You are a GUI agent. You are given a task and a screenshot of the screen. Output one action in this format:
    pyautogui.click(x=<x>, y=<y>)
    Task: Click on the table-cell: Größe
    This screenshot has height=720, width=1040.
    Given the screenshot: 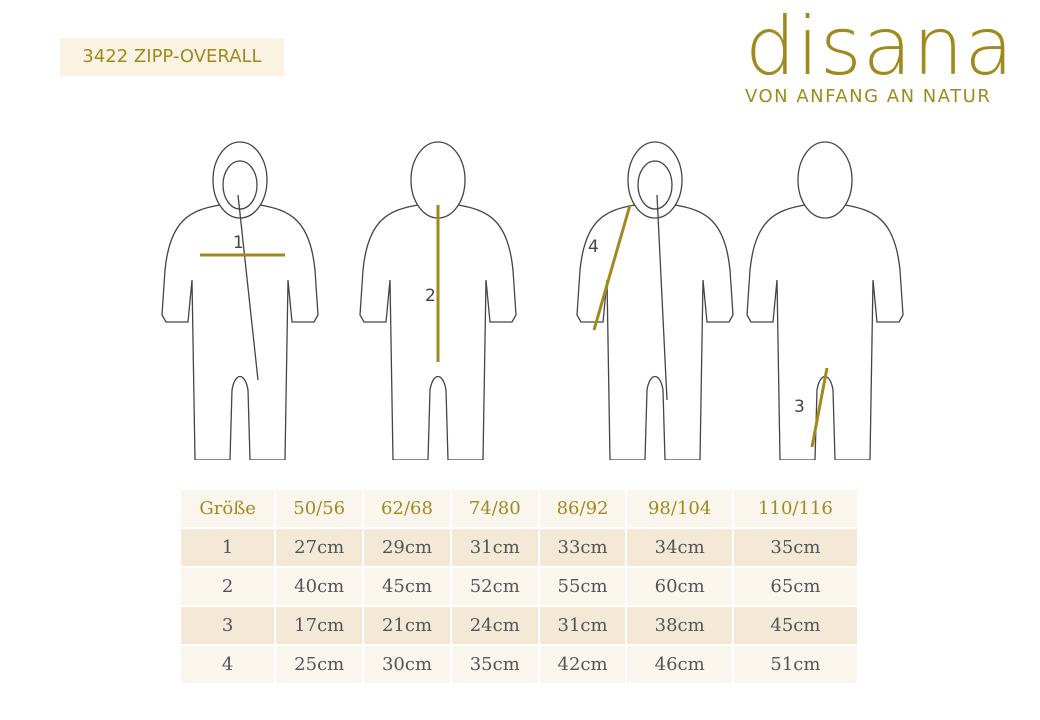 What is the action you would take?
    pyautogui.click(x=229, y=509)
    